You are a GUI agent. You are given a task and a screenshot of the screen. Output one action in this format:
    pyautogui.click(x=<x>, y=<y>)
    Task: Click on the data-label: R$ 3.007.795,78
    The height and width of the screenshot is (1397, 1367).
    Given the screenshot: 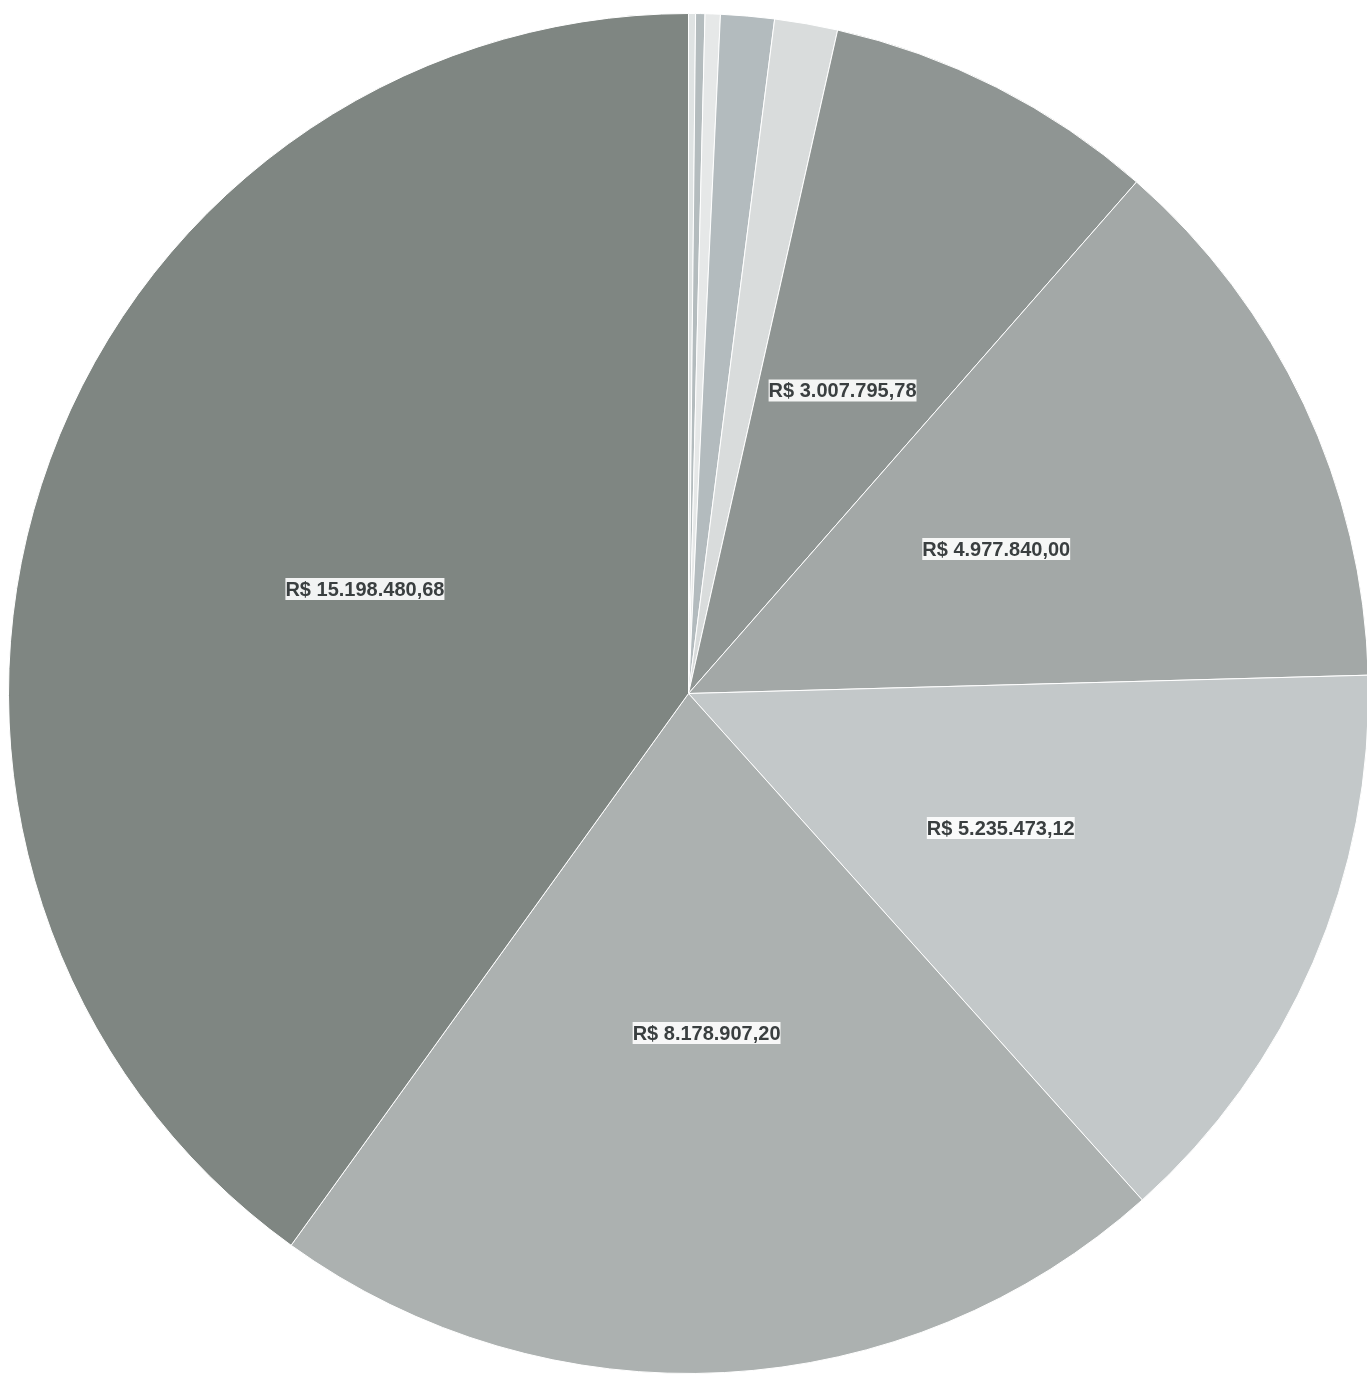 What is the action you would take?
    pyautogui.click(x=842, y=390)
    